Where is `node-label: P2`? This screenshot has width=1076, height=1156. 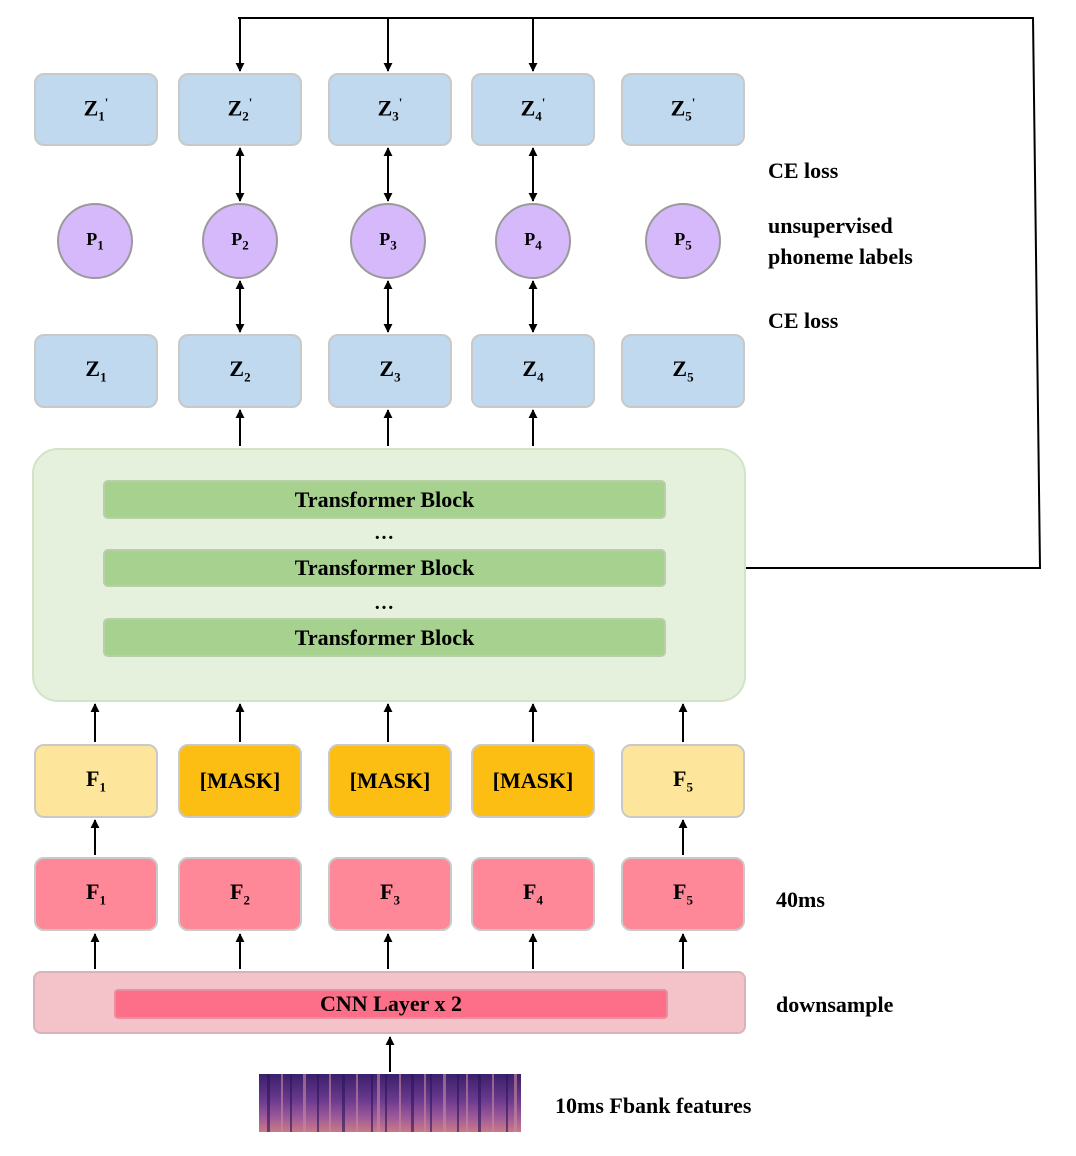
node-label: P2 is located at coordinates (240, 241).